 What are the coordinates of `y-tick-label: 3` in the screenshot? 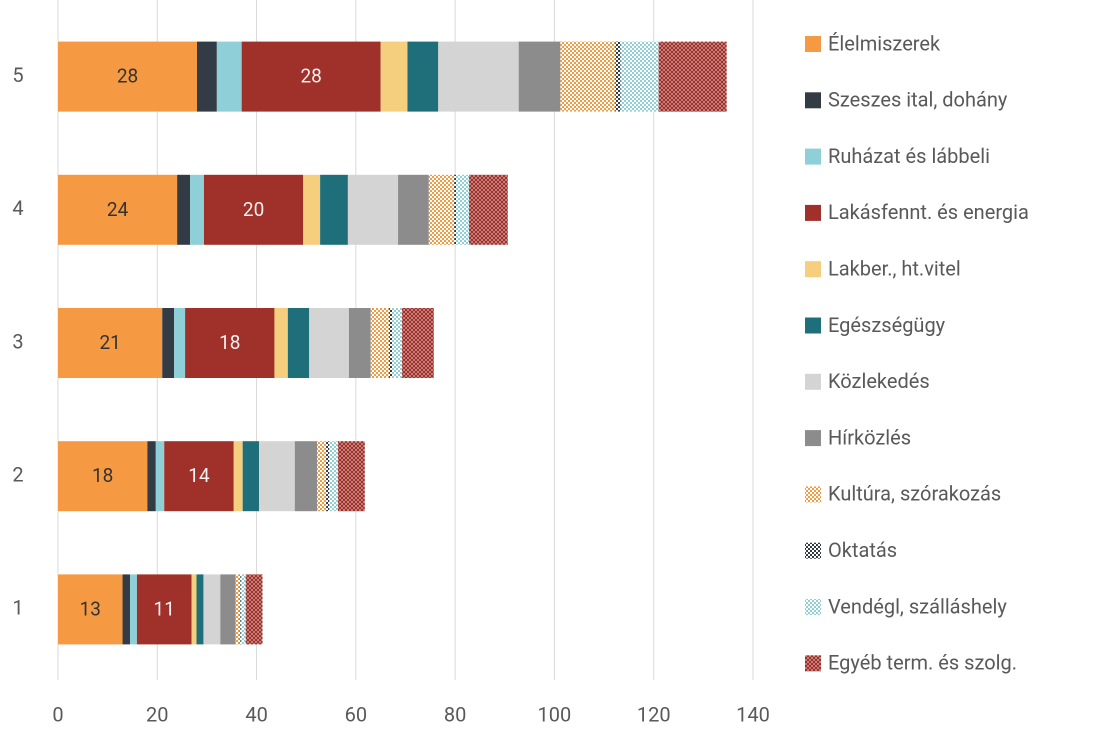 It's located at (17, 341).